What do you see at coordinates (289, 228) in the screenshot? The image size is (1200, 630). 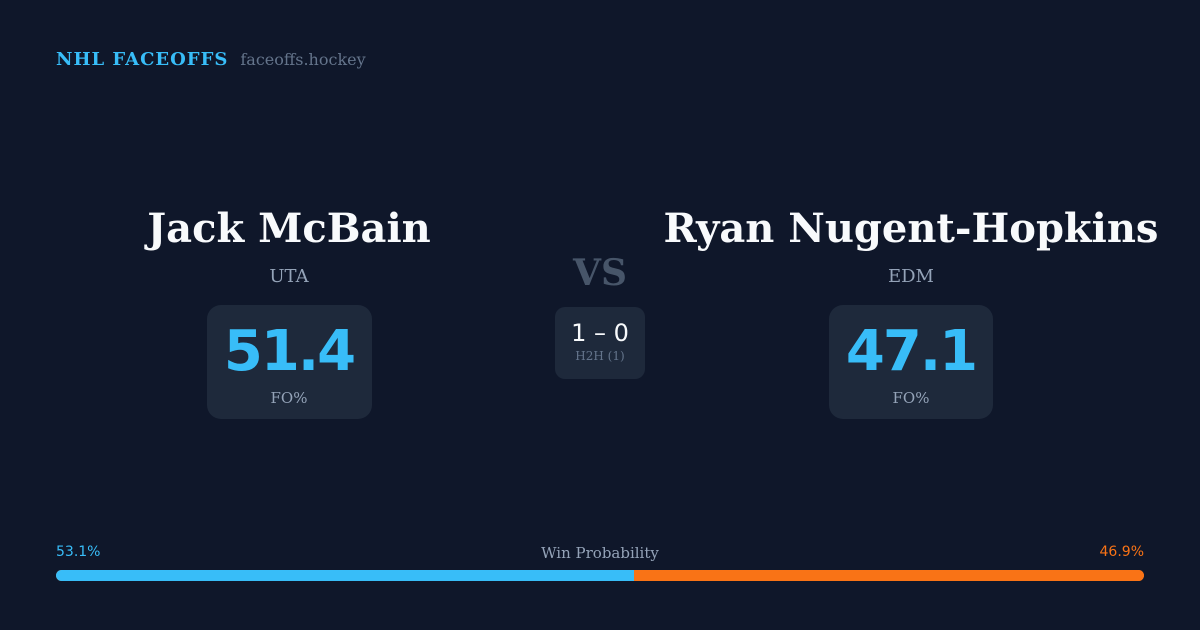 I see `left-player-name: Jack McBain` at bounding box center [289, 228].